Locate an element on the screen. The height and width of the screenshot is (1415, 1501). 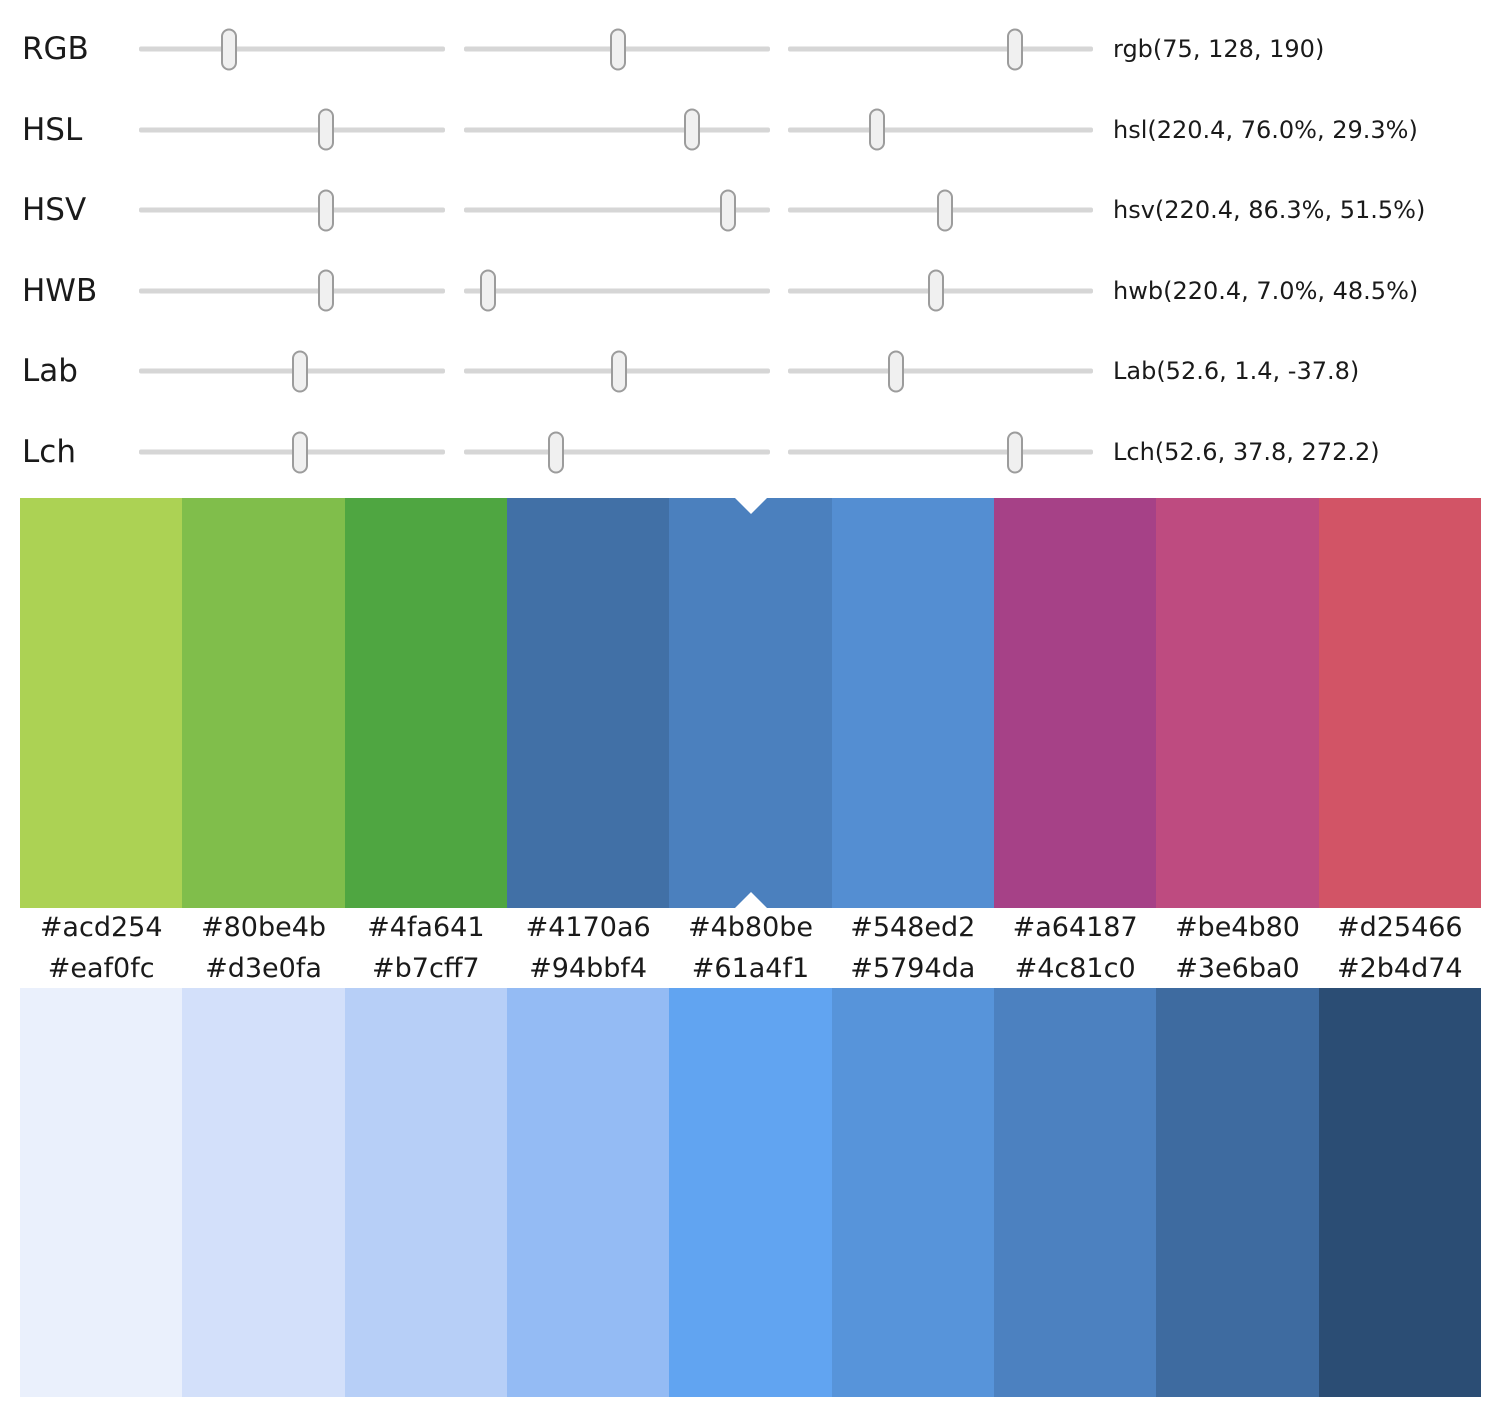
hex-code-label: #b7cff7 is located at coordinates (426, 968).